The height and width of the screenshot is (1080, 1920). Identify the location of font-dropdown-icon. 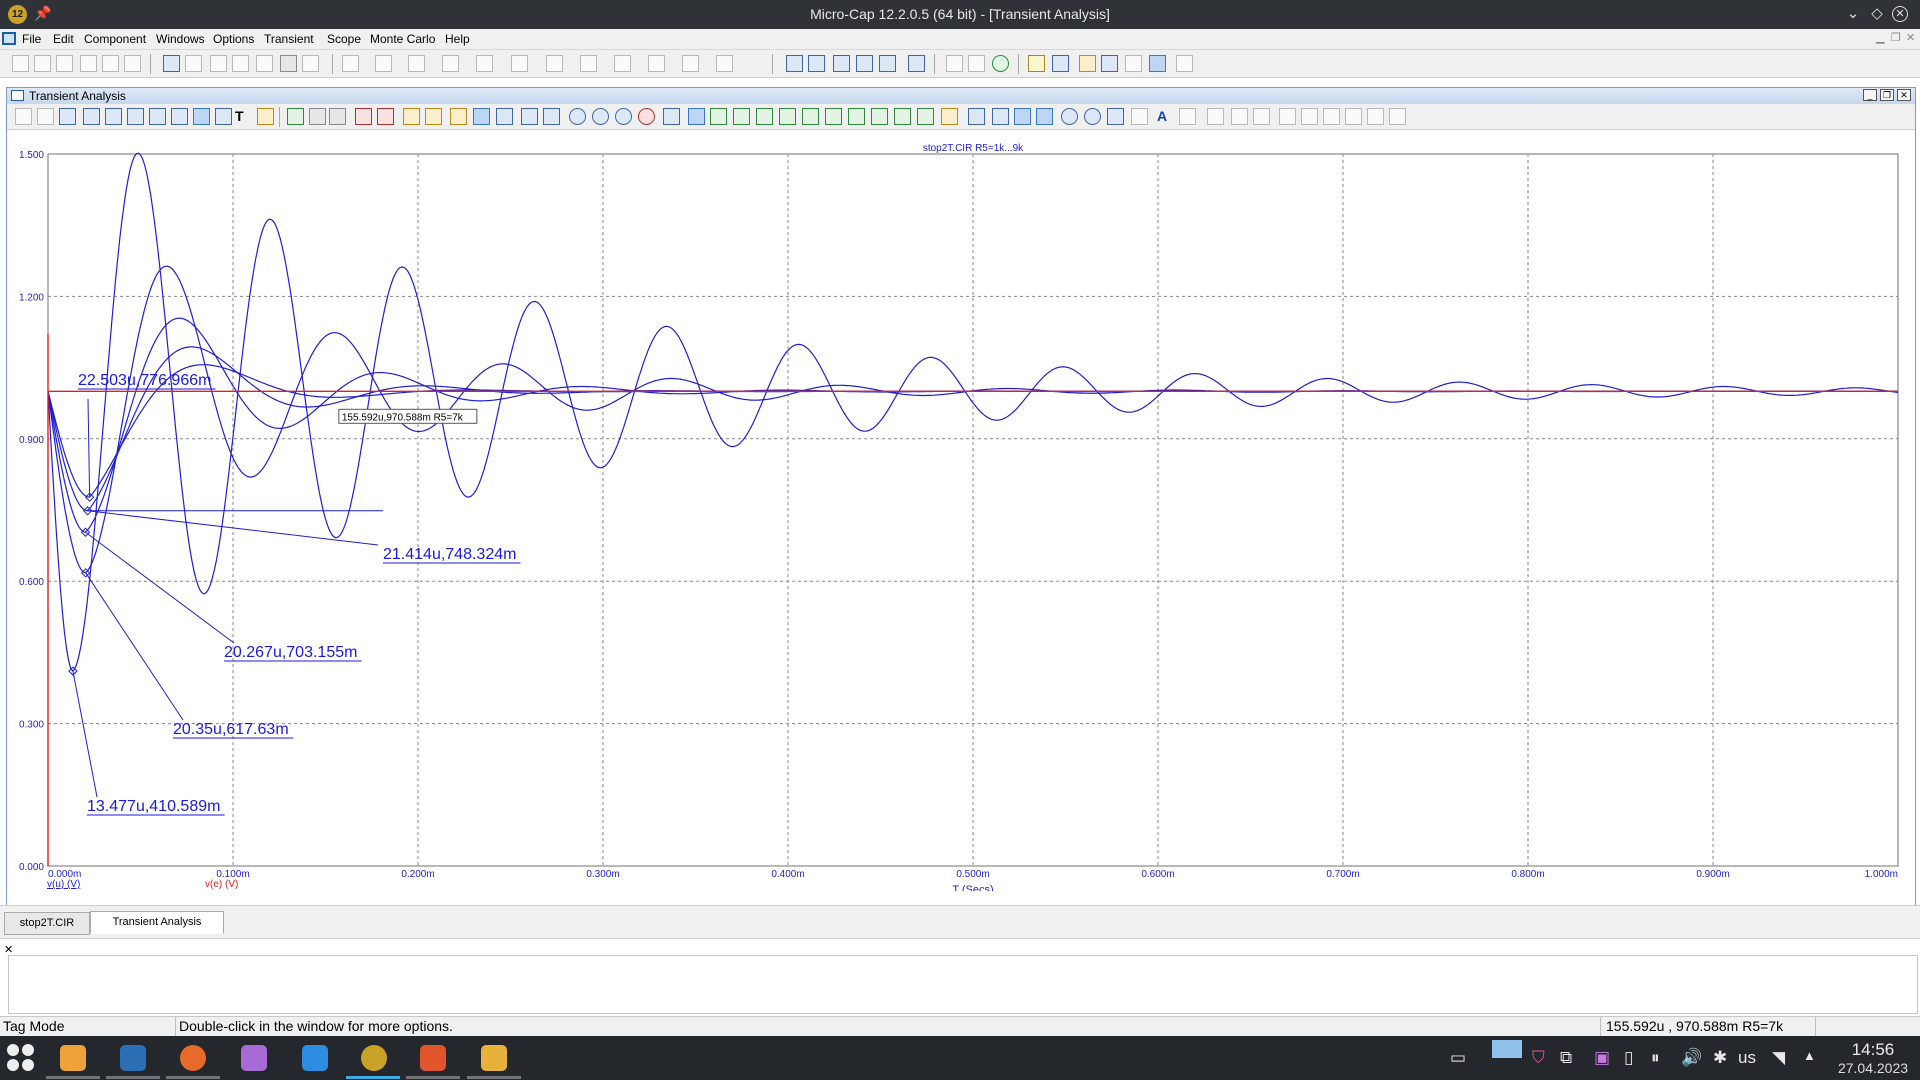
(1187, 116).